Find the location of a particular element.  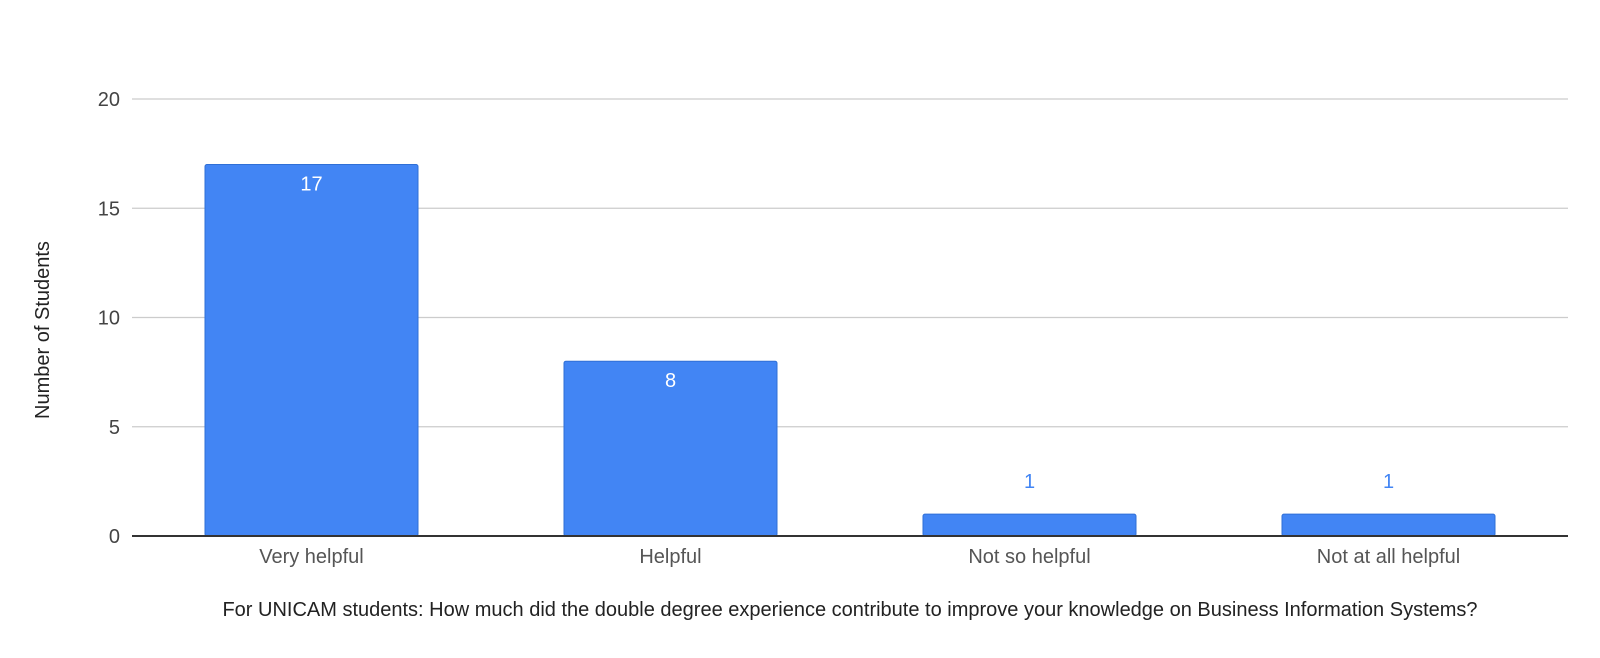

y-tick-label: 15 is located at coordinates (109, 209).